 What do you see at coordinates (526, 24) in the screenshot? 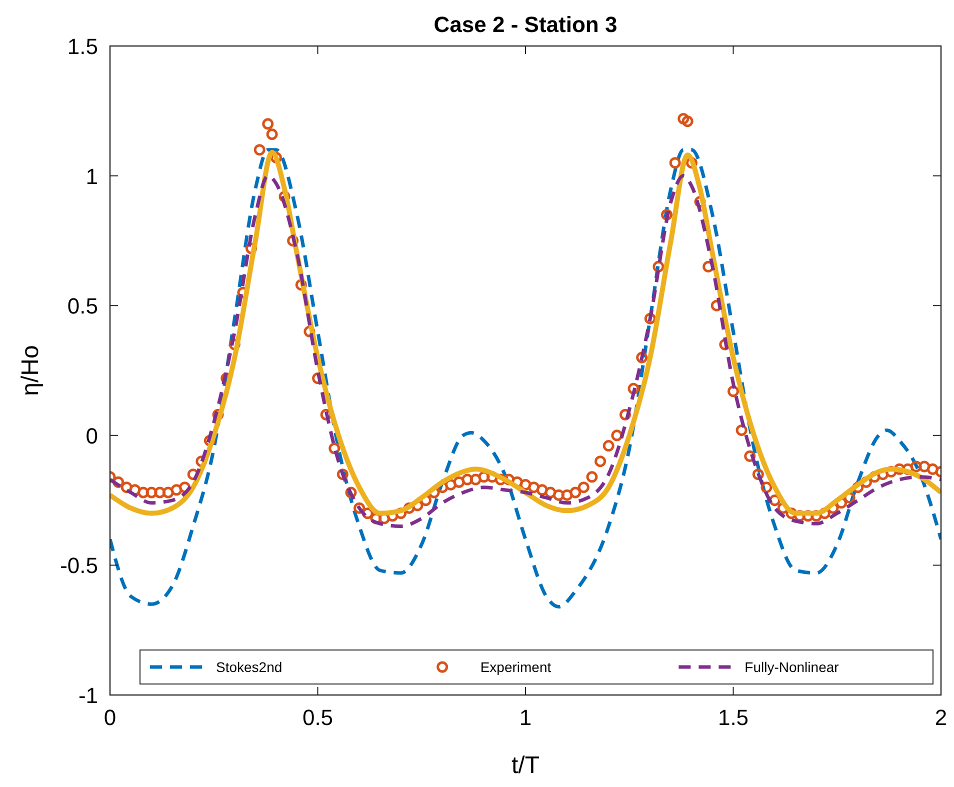
I see `chart-title: Case 2 - Station 3` at bounding box center [526, 24].